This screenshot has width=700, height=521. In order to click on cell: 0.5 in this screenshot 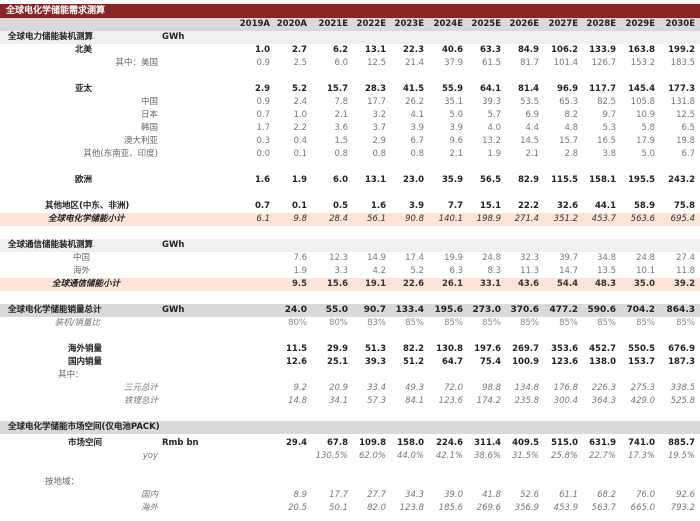, I will do `click(340, 206)`.